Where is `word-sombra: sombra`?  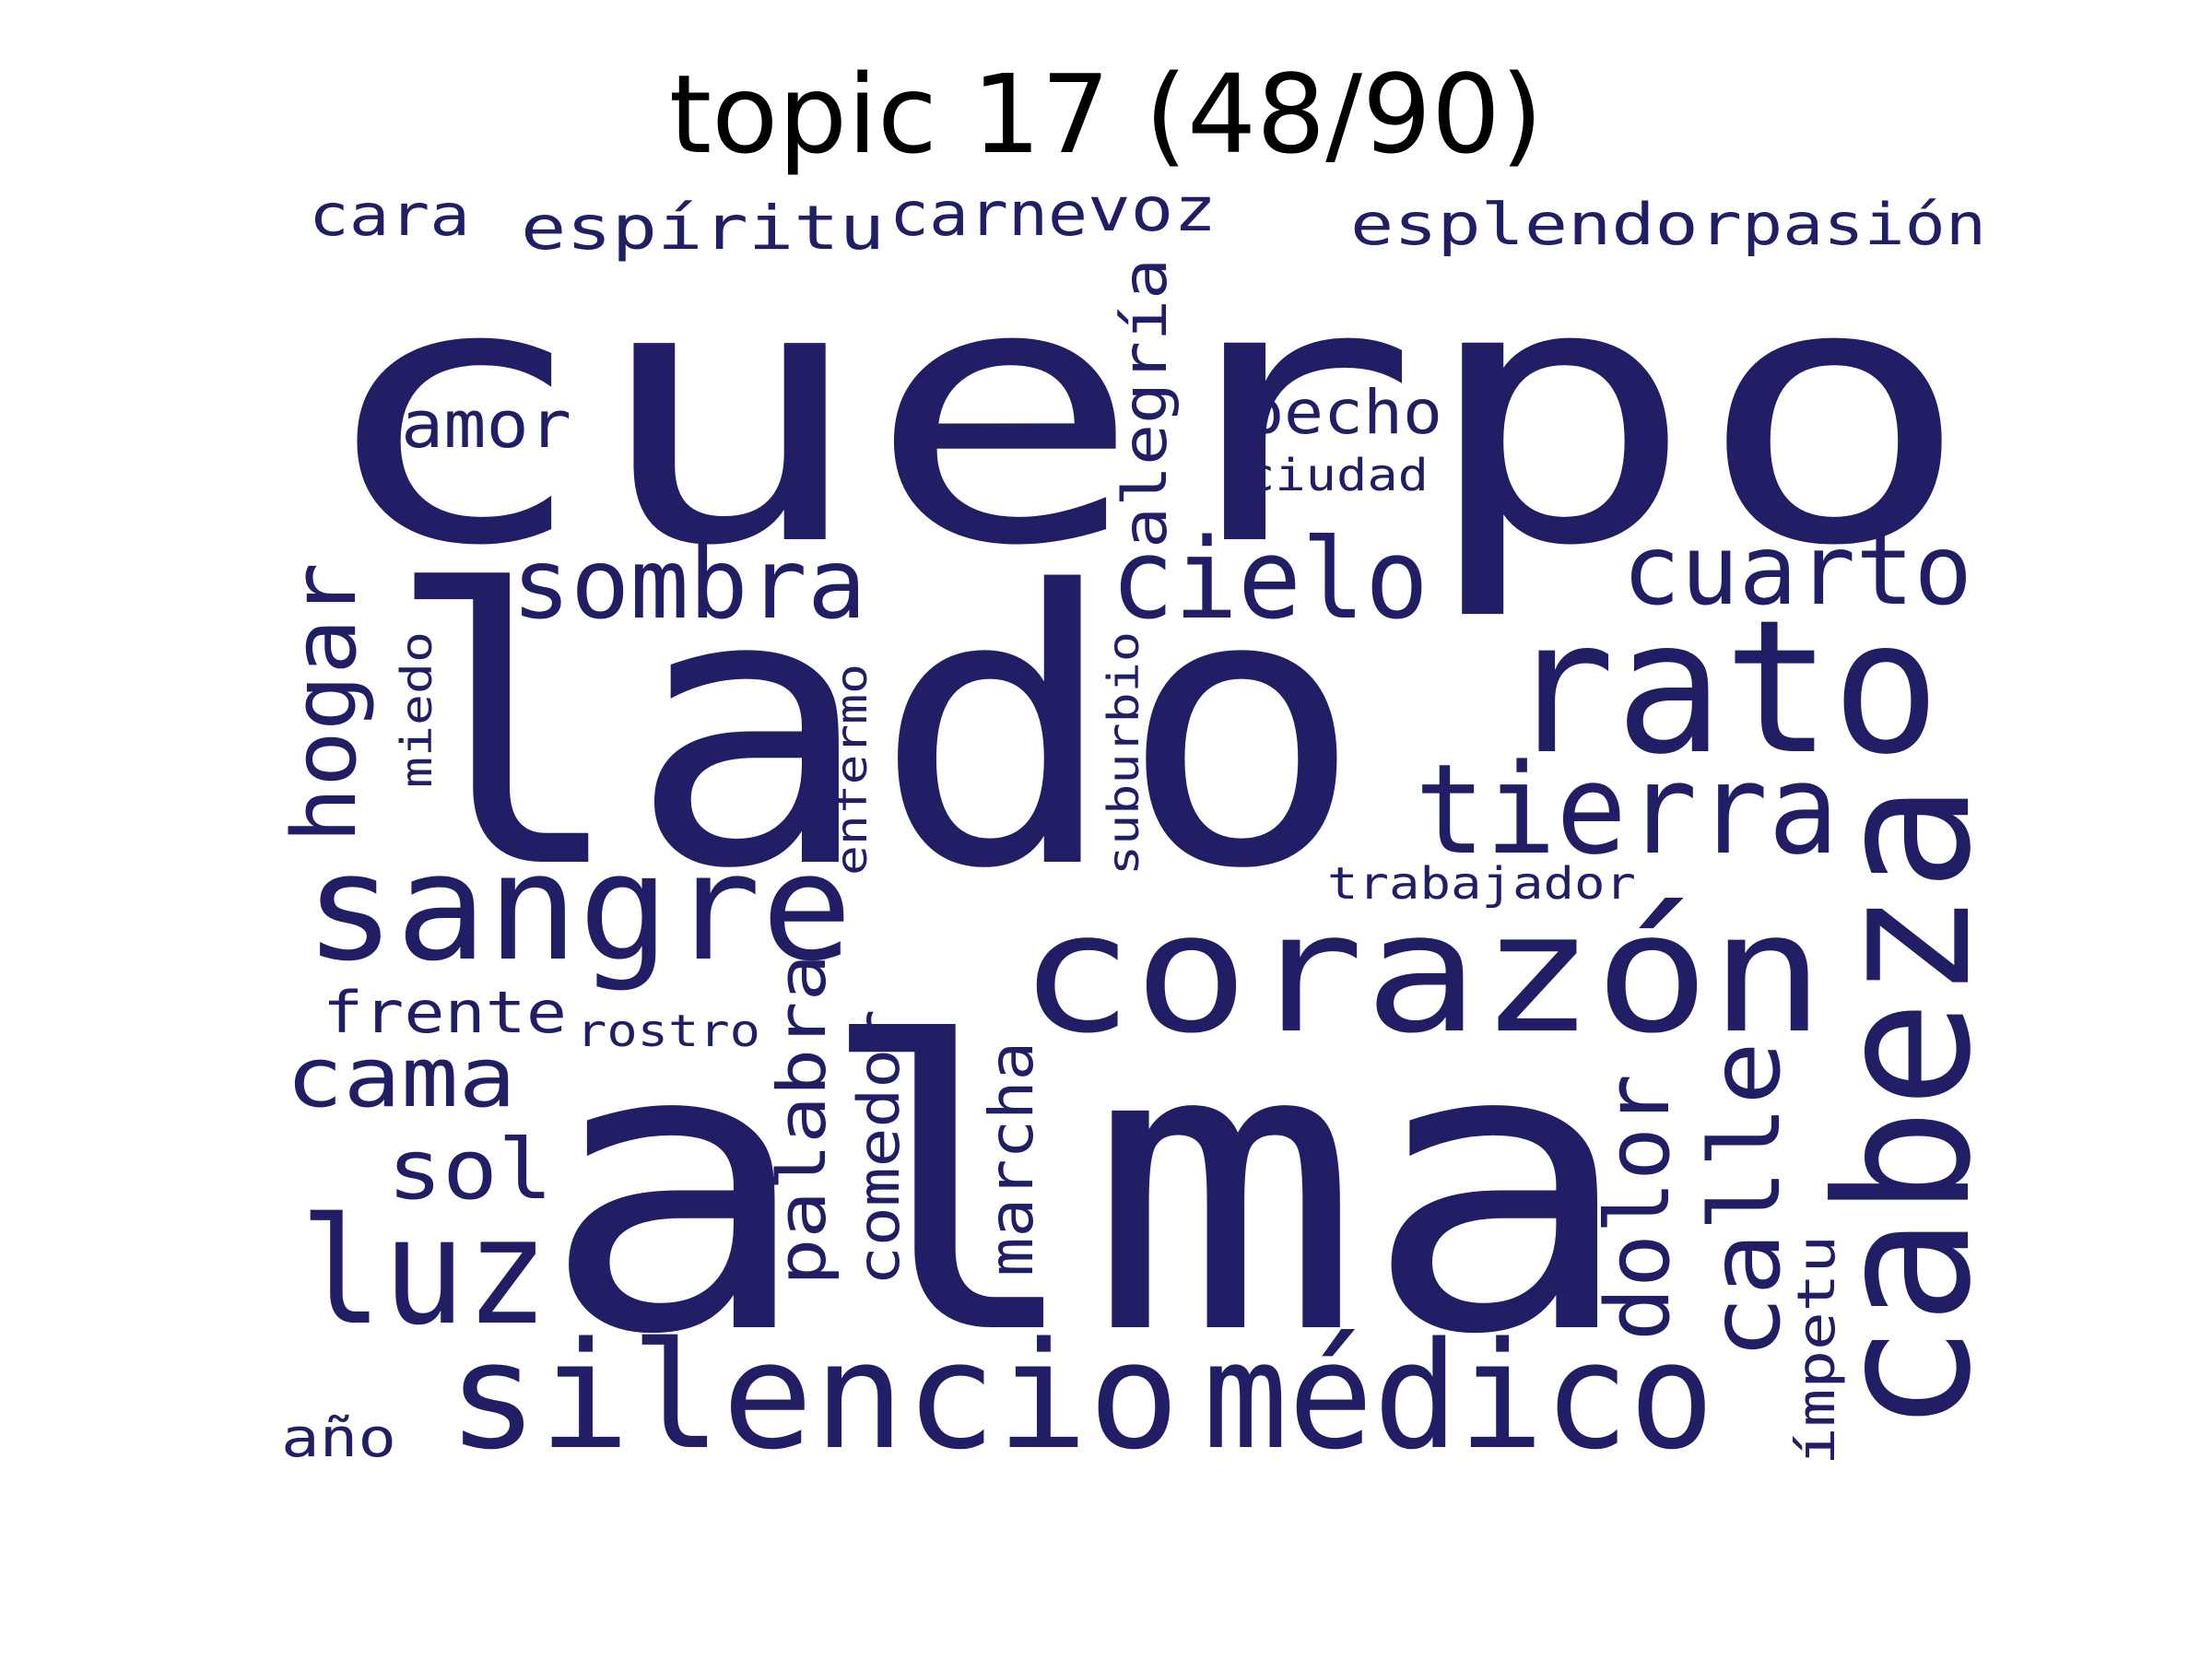 word-sombra: sombra is located at coordinates (689, 584).